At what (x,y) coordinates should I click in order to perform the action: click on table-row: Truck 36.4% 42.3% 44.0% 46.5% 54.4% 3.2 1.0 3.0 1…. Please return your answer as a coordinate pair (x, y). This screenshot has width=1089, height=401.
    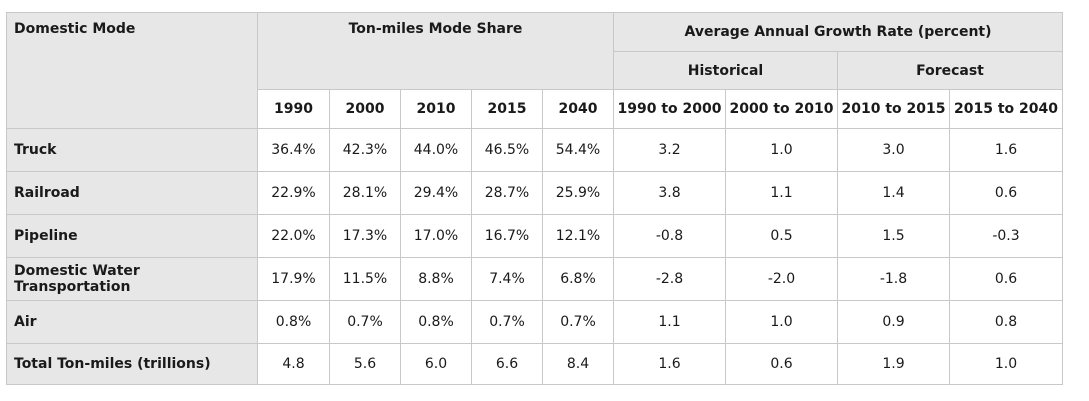
    Looking at the image, I should click on (534, 150).